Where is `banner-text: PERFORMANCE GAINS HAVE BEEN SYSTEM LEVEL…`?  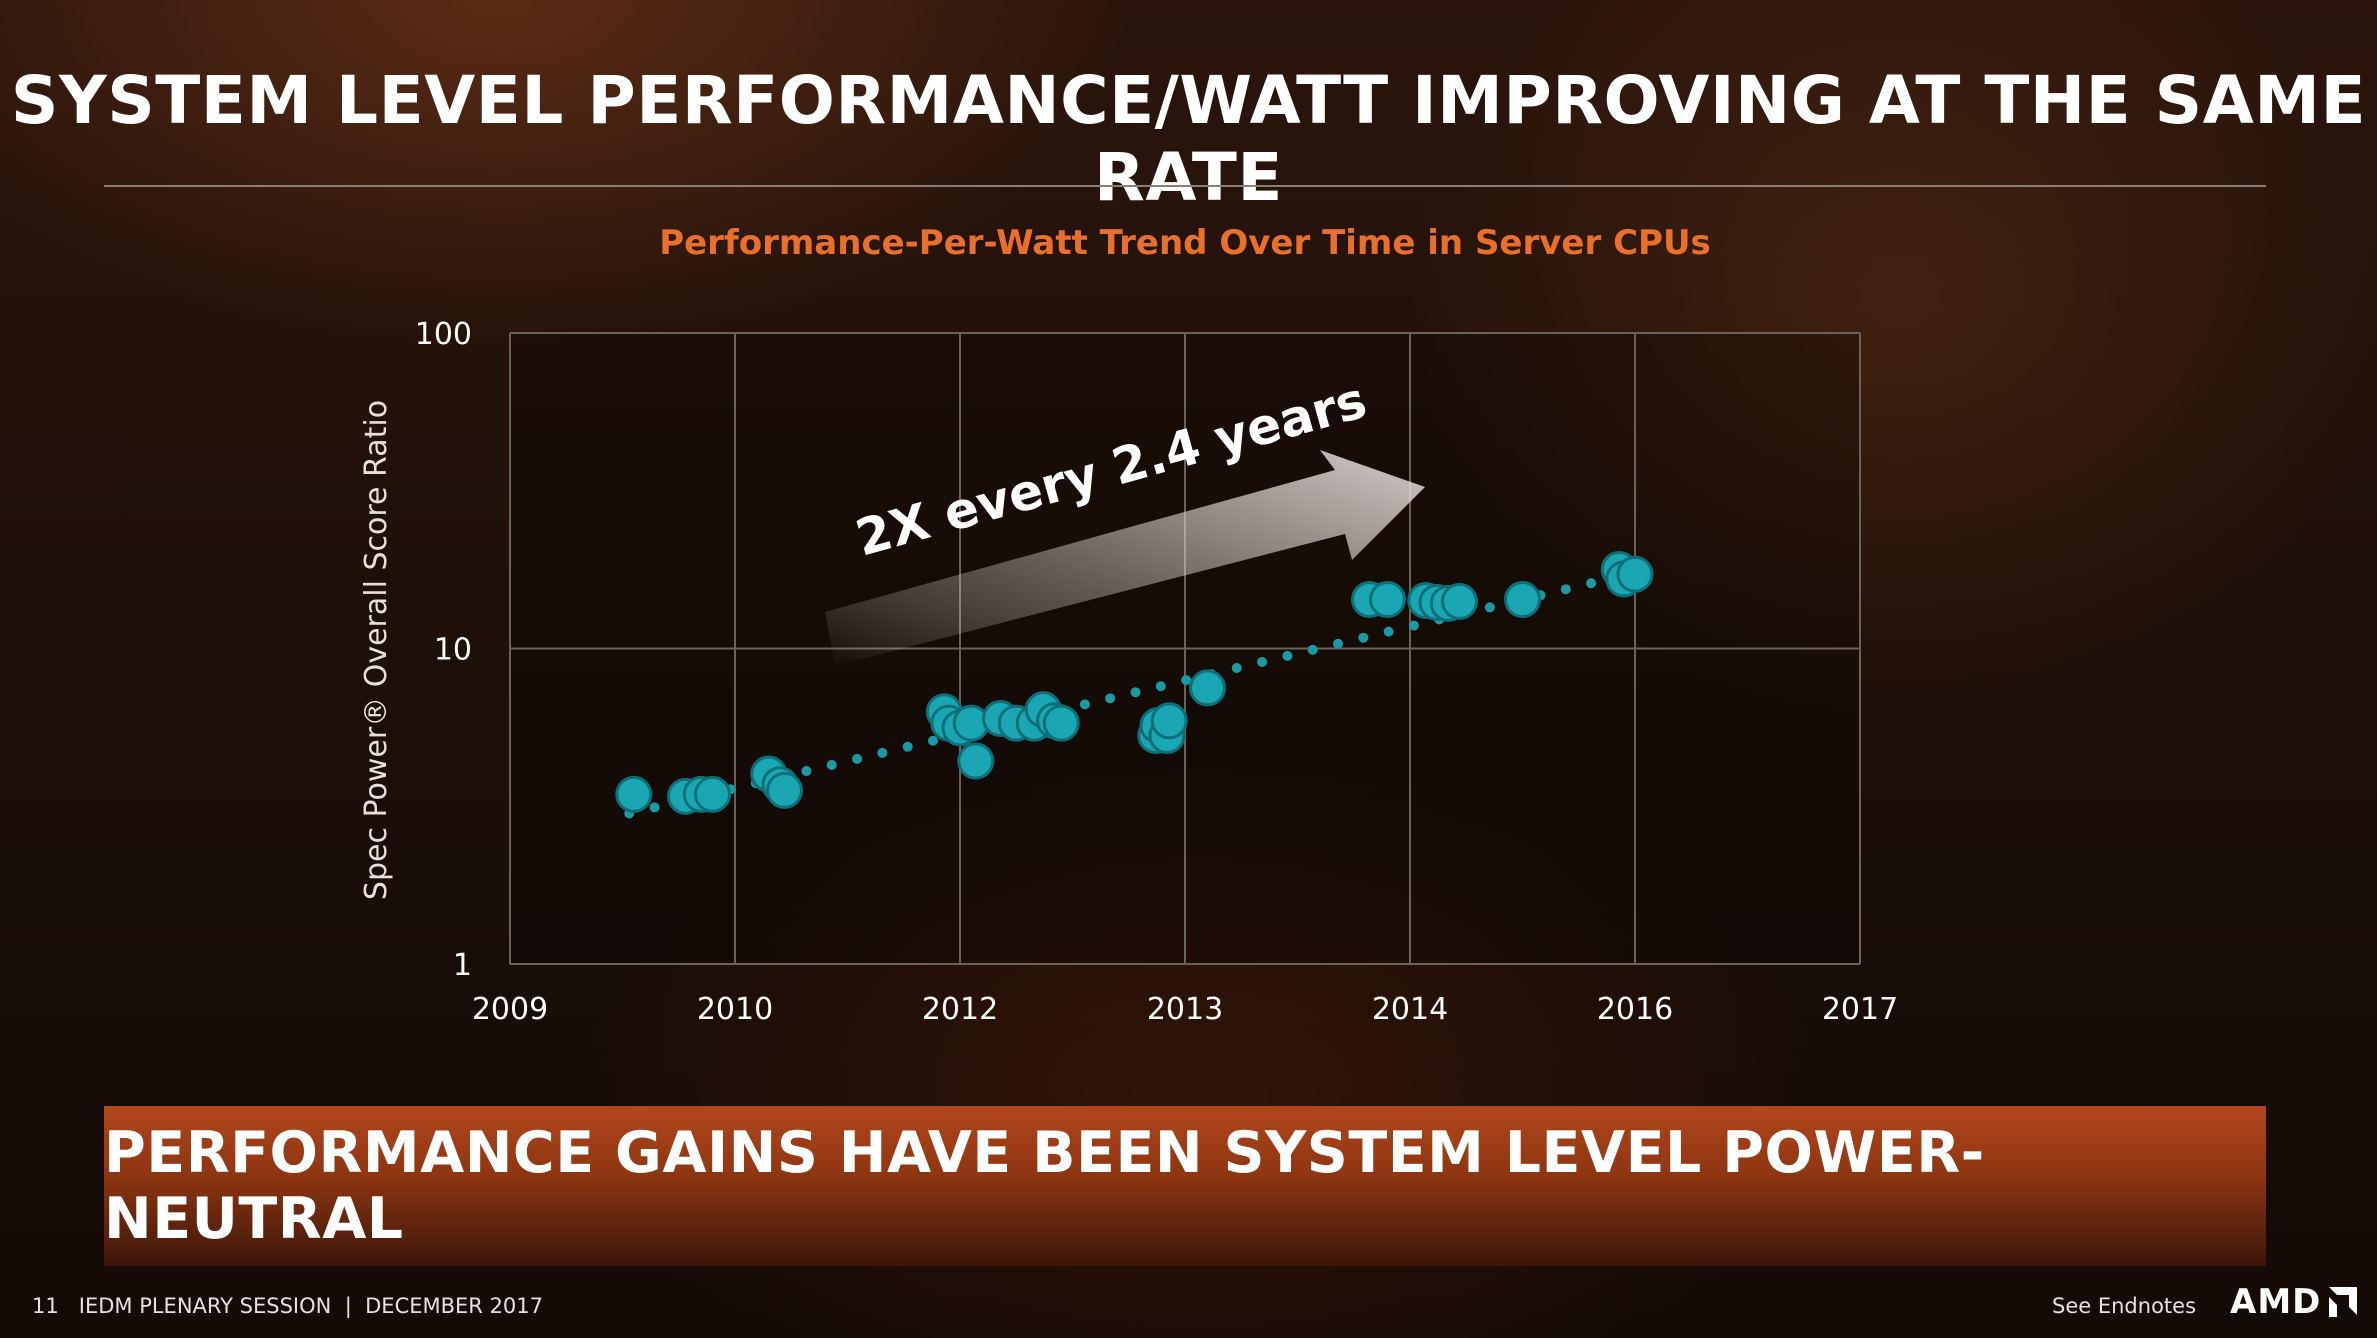
banner-text: PERFORMANCE GAINS HAVE BEEN SYSTEM LEVEL… is located at coordinates (1044, 1186).